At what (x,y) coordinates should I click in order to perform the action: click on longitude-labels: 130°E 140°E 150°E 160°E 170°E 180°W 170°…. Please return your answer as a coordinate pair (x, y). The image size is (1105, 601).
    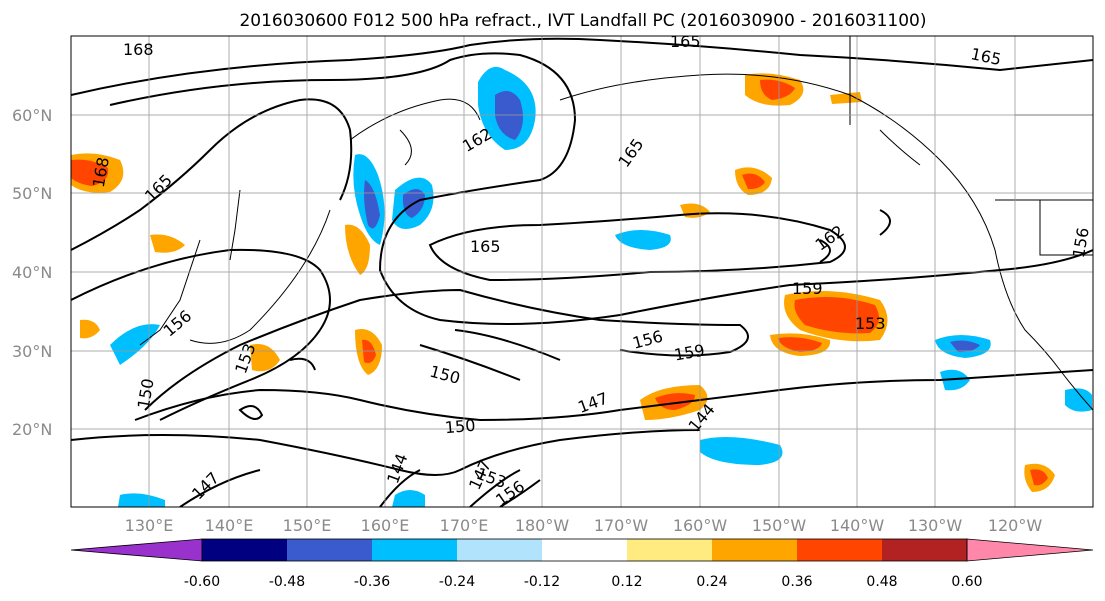
    Looking at the image, I should click on (584, 525).